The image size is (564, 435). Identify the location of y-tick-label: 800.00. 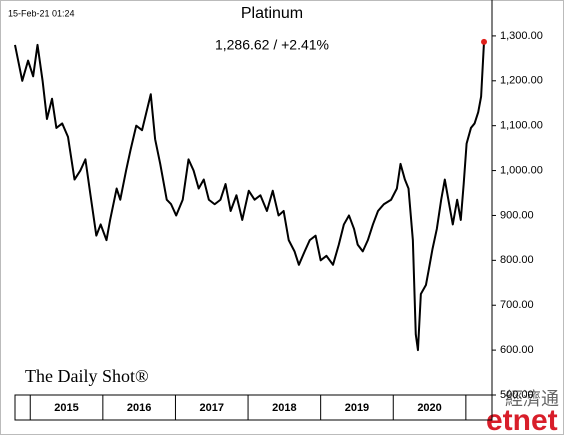
(517, 260).